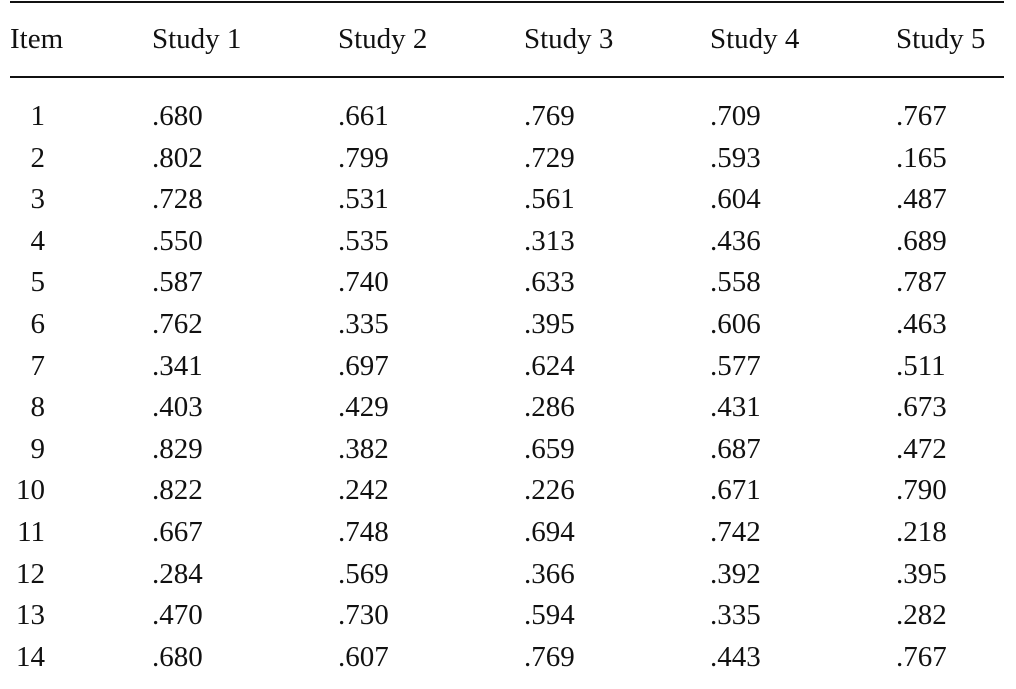  I want to click on value-cell: .607, so click(363, 656).